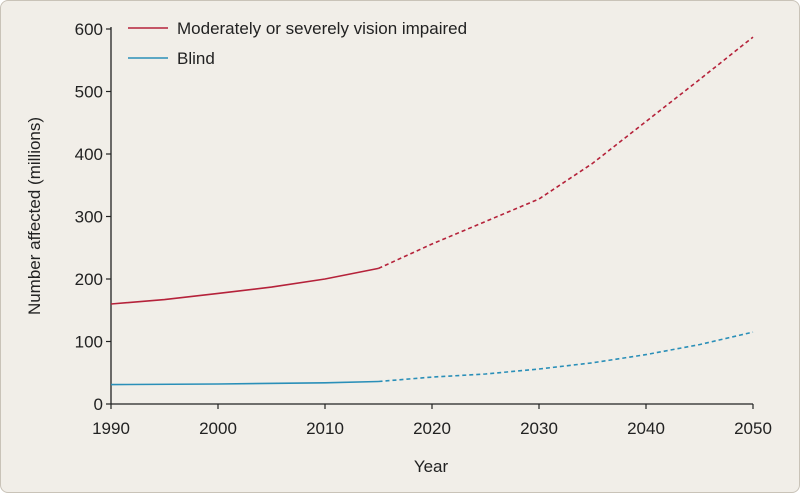 Image resolution: width=800 pixels, height=493 pixels. I want to click on x-tick-label: 2050, so click(753, 428).